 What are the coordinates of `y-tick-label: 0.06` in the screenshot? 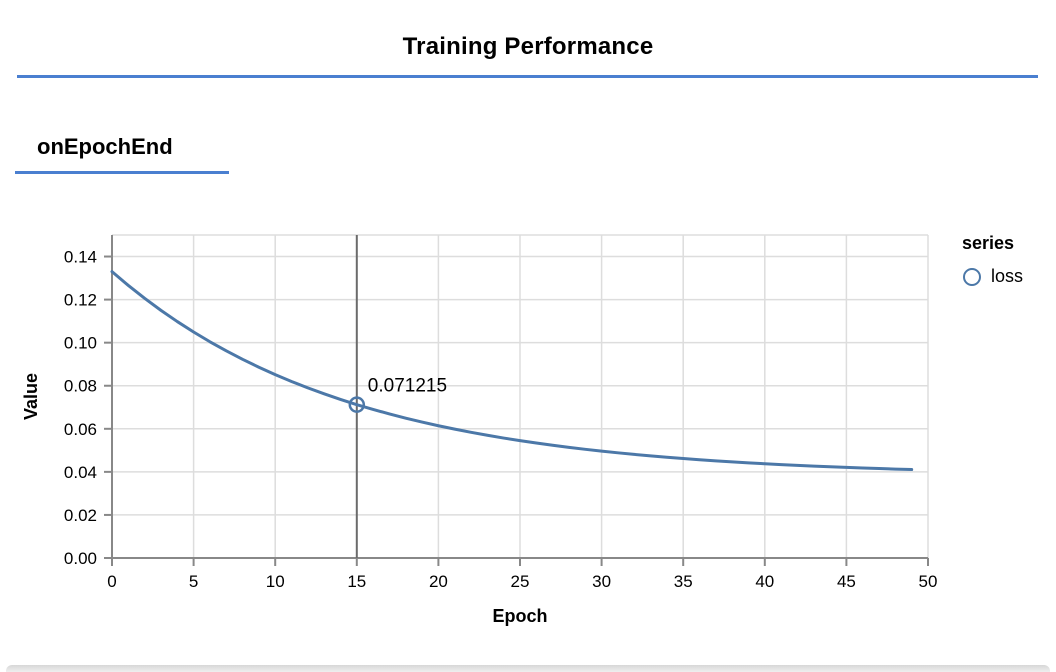 It's located at (80, 429).